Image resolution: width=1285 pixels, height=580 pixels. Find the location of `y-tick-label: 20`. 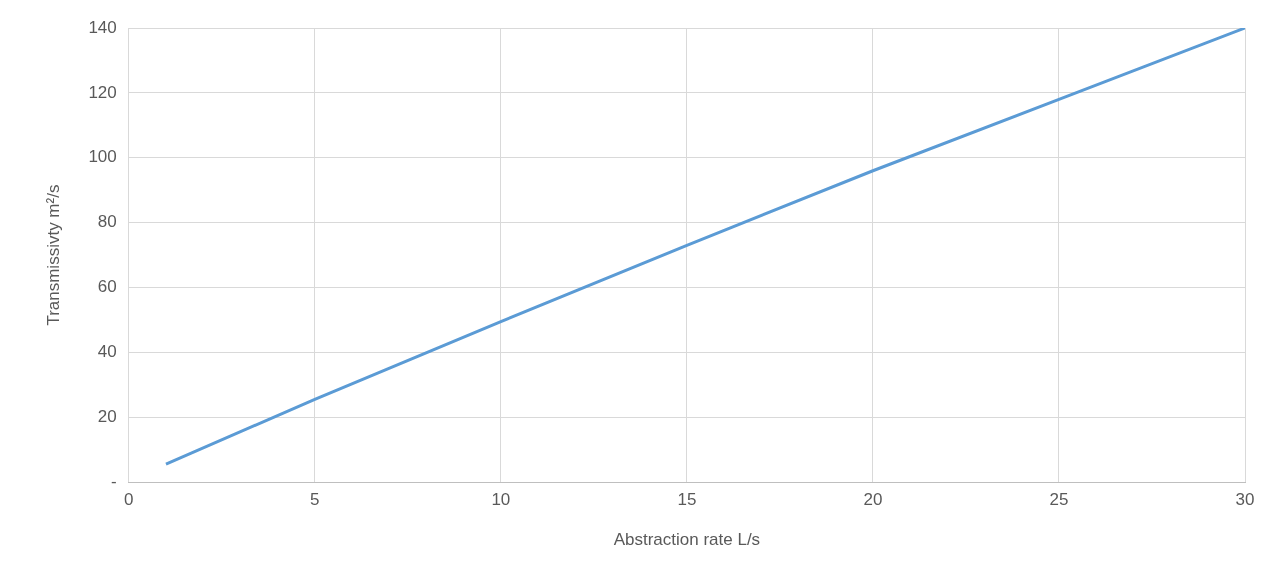

y-tick-label: 20 is located at coordinates (107, 416).